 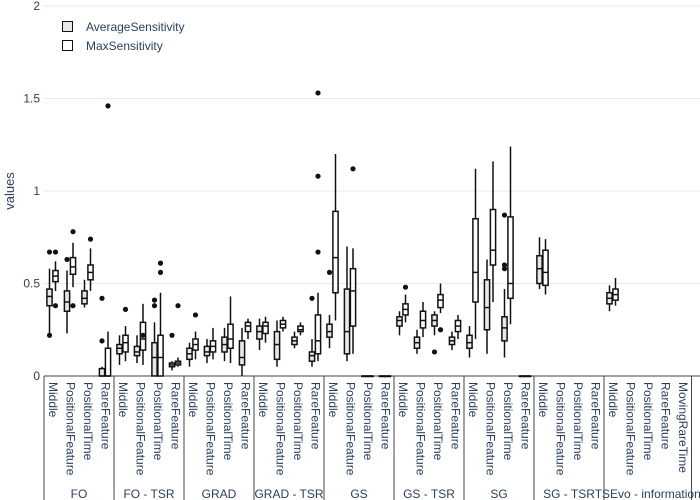 I want to click on x-tick-label: MovingRareTime, so click(x=683, y=427).